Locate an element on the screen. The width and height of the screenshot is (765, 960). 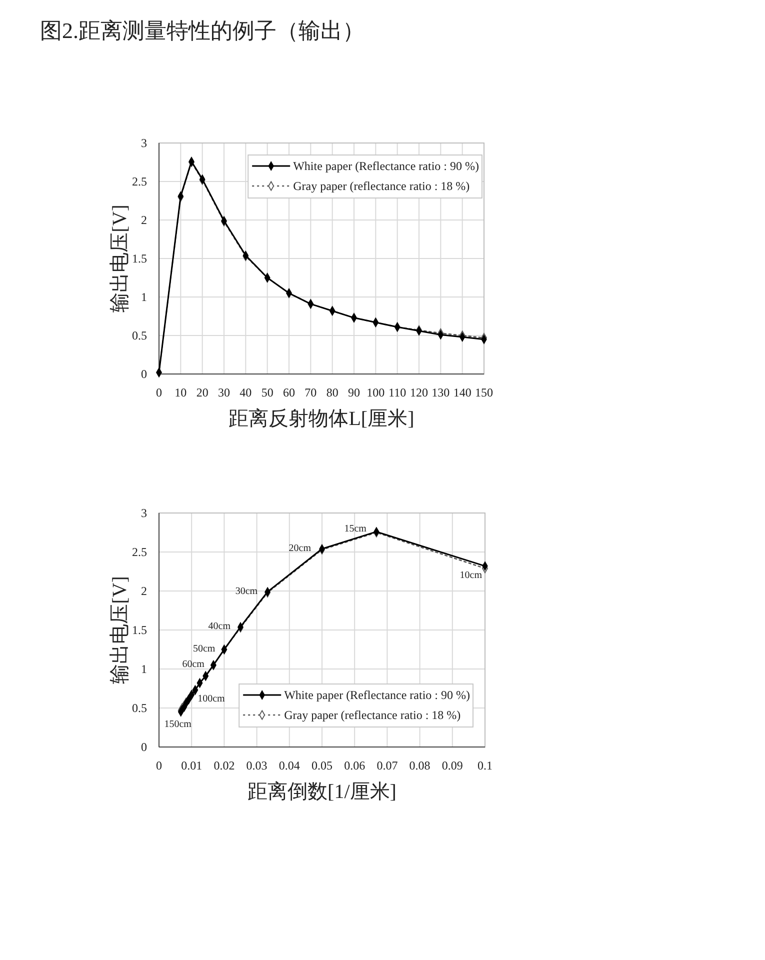
x-tick-label: 80 is located at coordinates (332, 393).